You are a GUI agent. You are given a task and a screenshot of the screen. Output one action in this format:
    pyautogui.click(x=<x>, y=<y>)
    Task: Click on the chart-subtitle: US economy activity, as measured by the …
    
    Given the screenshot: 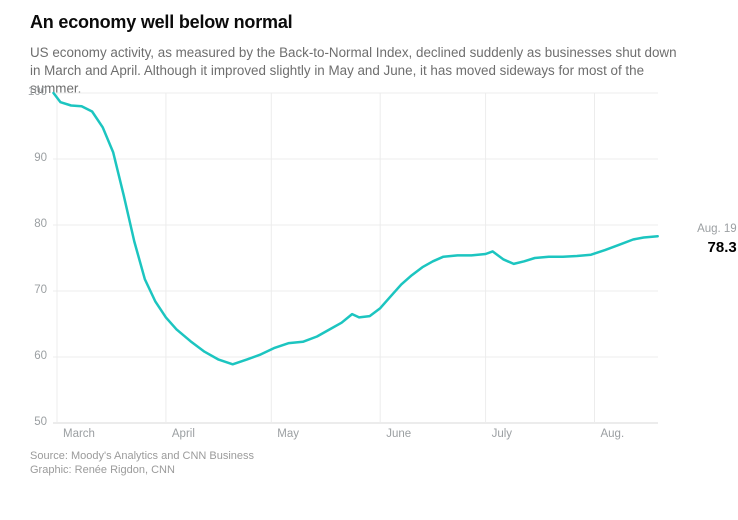 What is the action you would take?
    pyautogui.click(x=353, y=70)
    